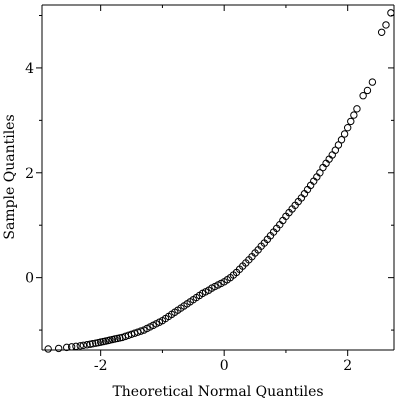 The height and width of the screenshot is (400, 400). Describe the element at coordinates (29, 174) in the screenshot. I see `y-tick-label: 2` at that location.